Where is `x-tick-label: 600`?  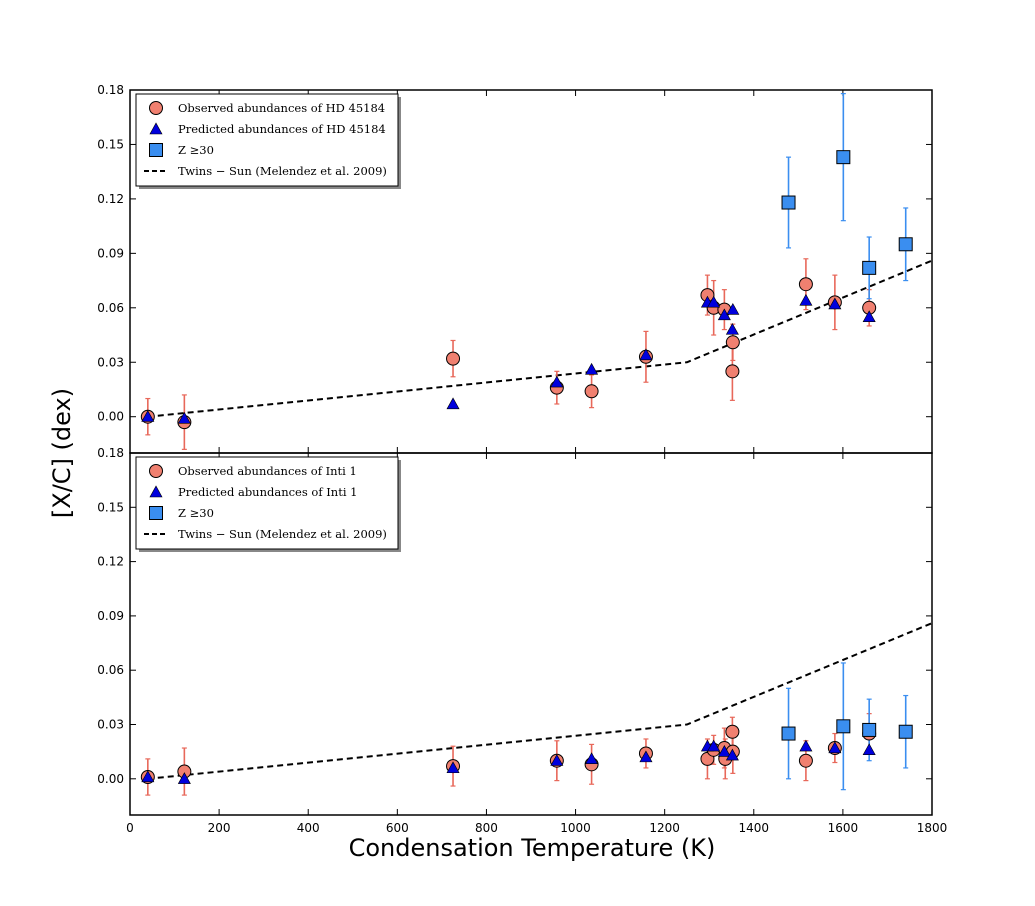 x-tick-label: 600 is located at coordinates (397, 828).